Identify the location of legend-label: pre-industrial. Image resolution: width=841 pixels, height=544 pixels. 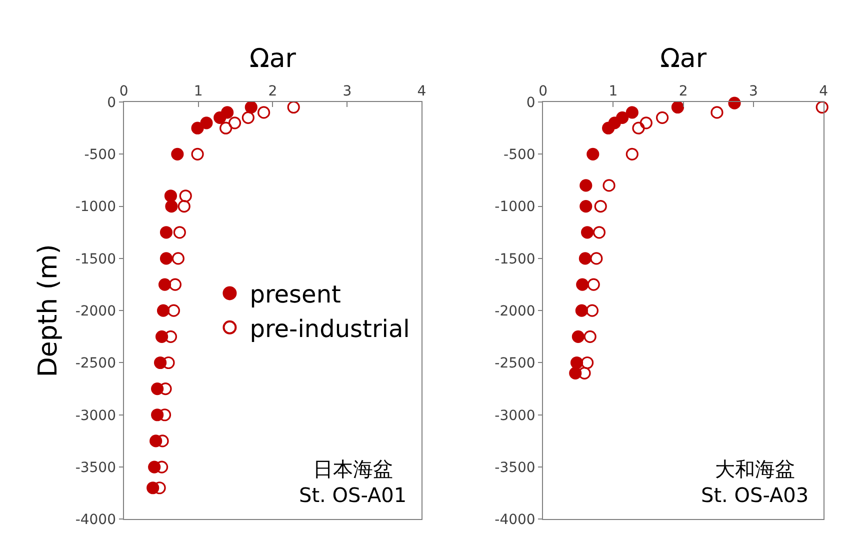
(330, 328).